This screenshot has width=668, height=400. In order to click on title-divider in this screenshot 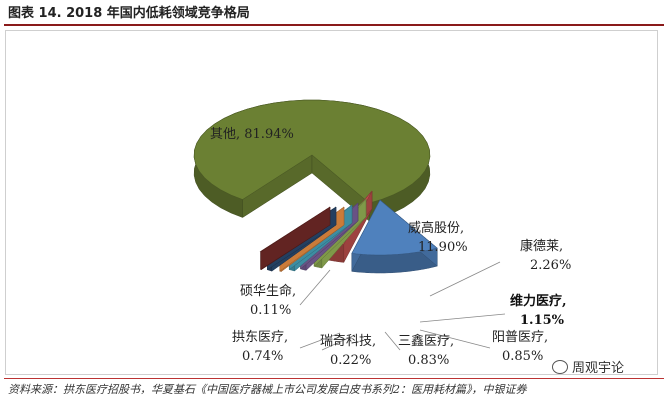, I will do `click(334, 25)`.